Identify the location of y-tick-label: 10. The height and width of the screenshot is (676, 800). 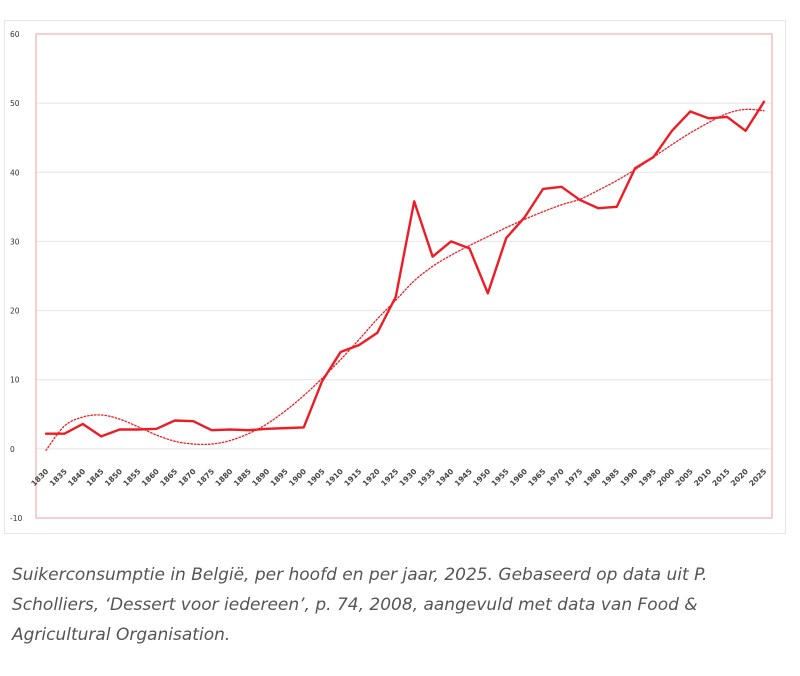
(15, 380).